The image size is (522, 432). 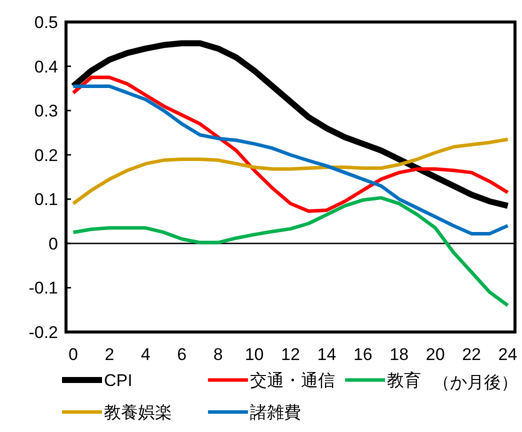 What do you see at coordinates (138, 412) in the screenshot?
I see `legend-label: 教養娯楽` at bounding box center [138, 412].